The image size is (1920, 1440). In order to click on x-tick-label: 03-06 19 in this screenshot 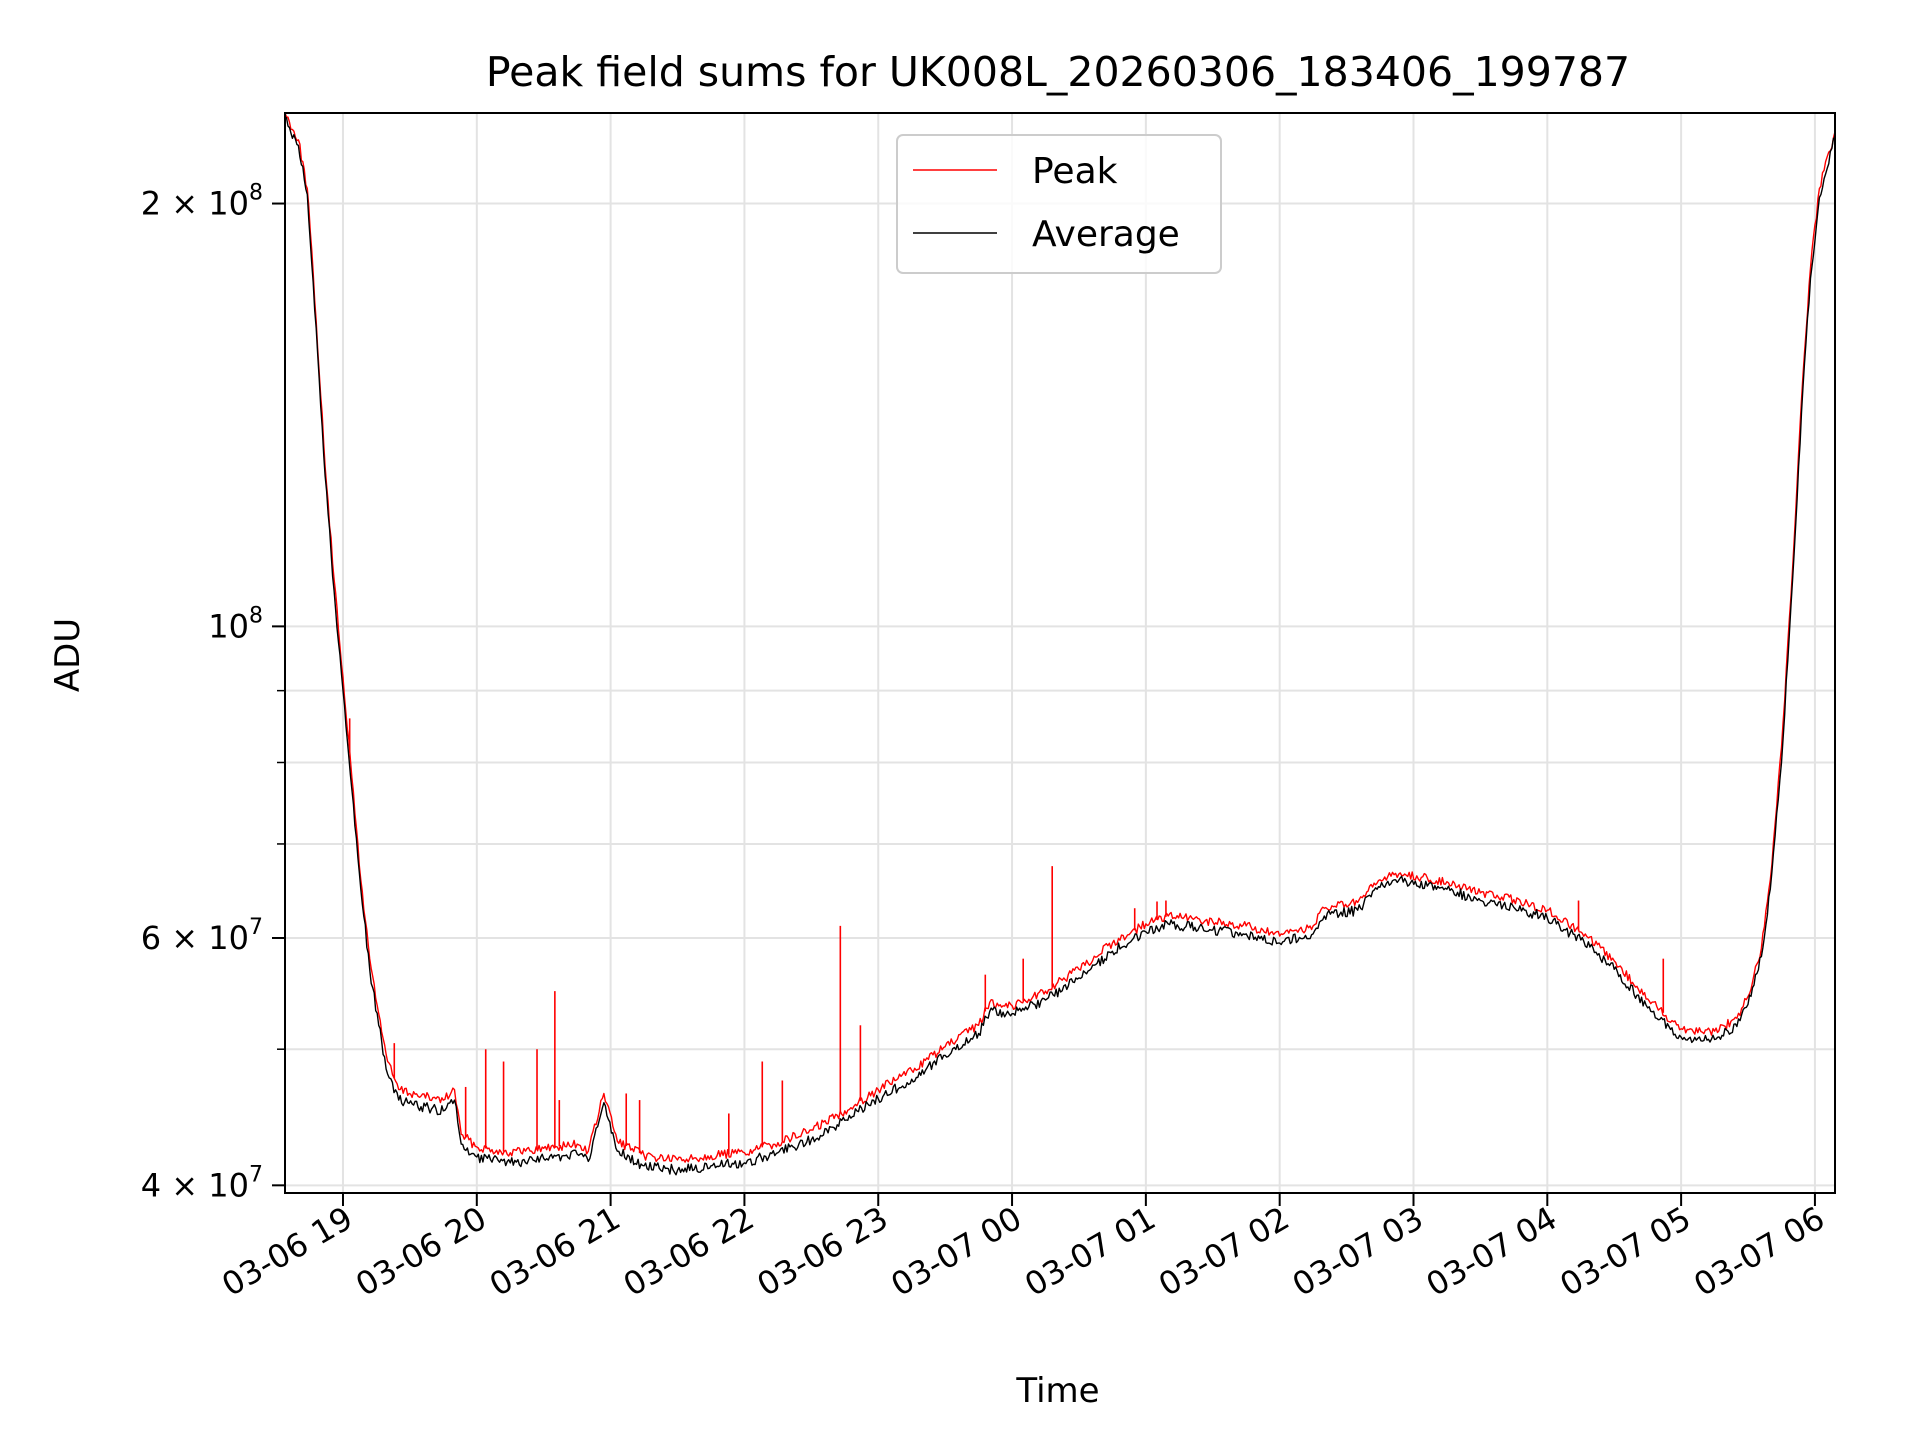, I will do `click(287, 1251)`.